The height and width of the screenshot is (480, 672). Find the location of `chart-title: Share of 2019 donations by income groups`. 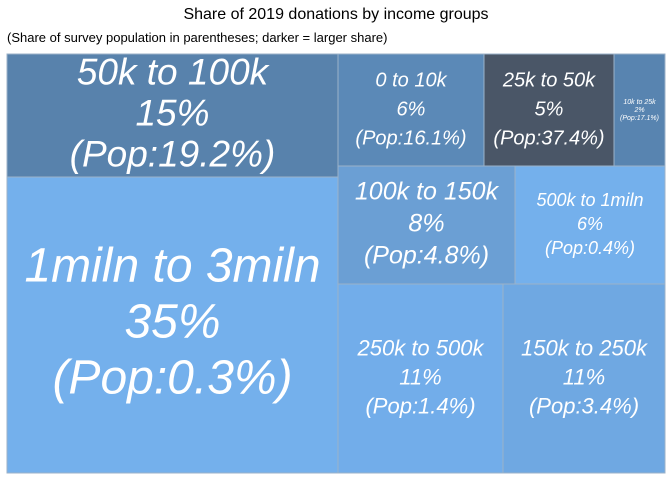

chart-title: Share of 2019 donations by income groups is located at coordinates (336, 14).